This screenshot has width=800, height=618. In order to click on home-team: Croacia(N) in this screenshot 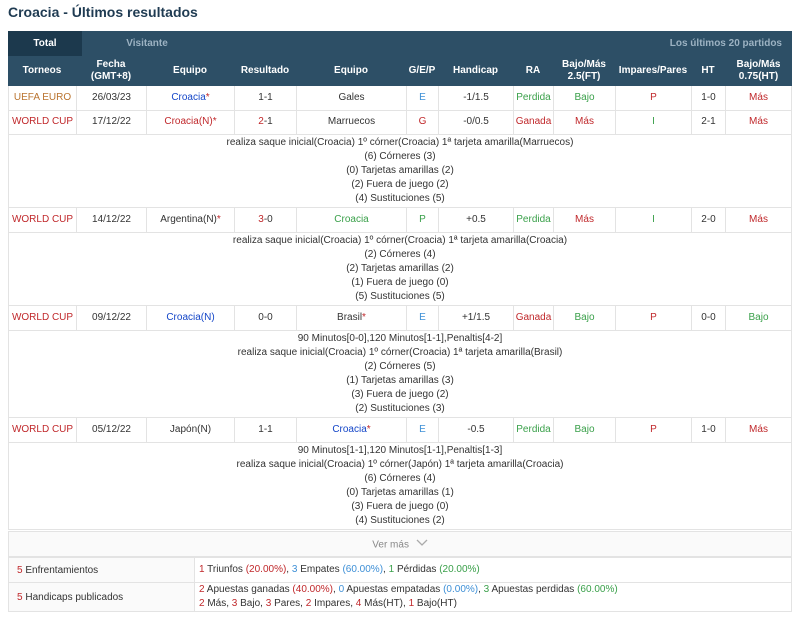, I will do `click(191, 318)`.